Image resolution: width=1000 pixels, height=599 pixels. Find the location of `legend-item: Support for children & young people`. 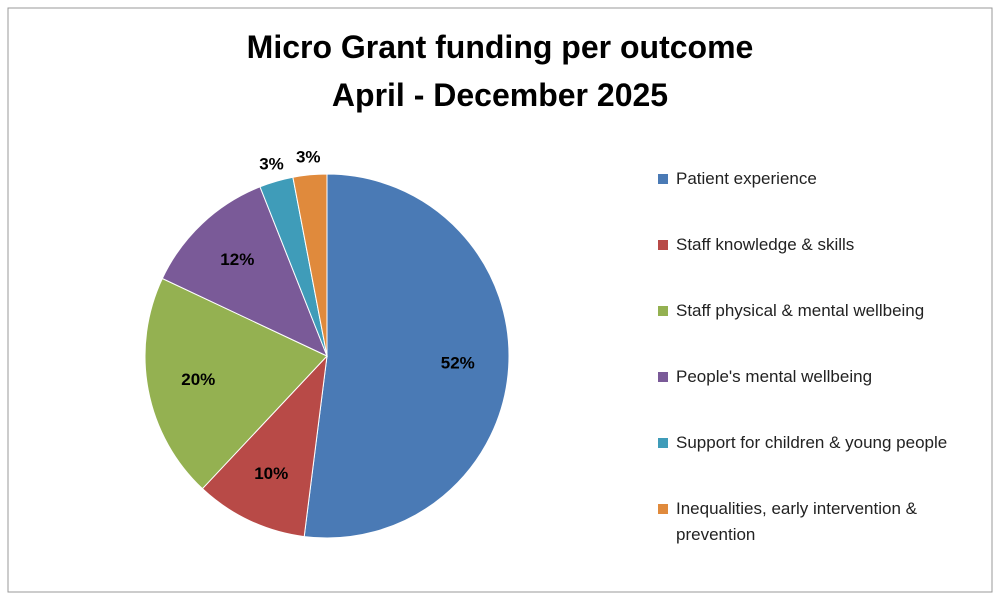

legend-item: Support for children & young people is located at coordinates (813, 463).